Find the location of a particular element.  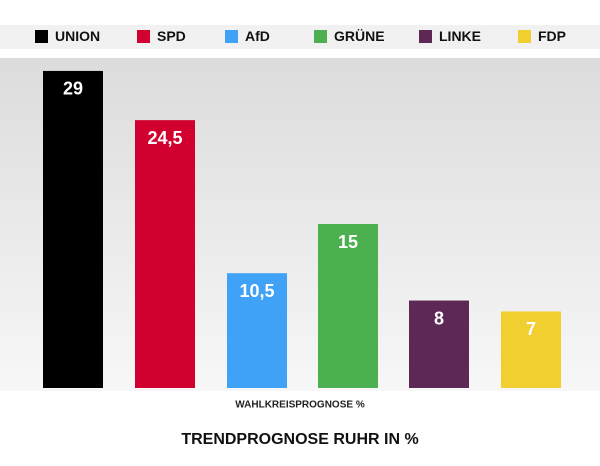

legend-label: GRÜNE is located at coordinates (359, 36).